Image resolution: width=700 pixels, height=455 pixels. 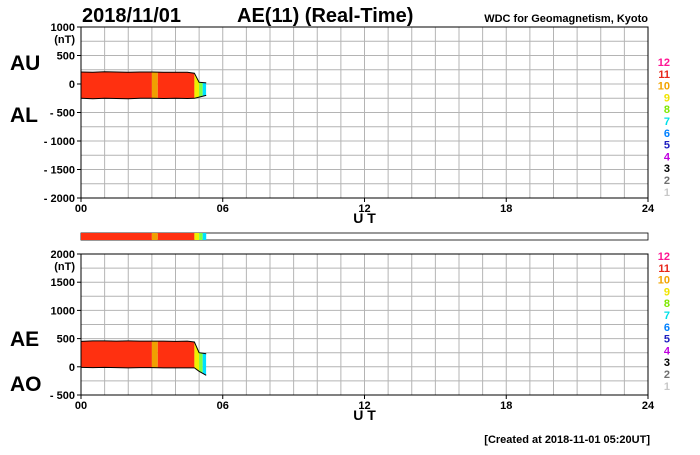 I want to click on ae-ao-x-tick-label: 06, so click(x=223, y=406).